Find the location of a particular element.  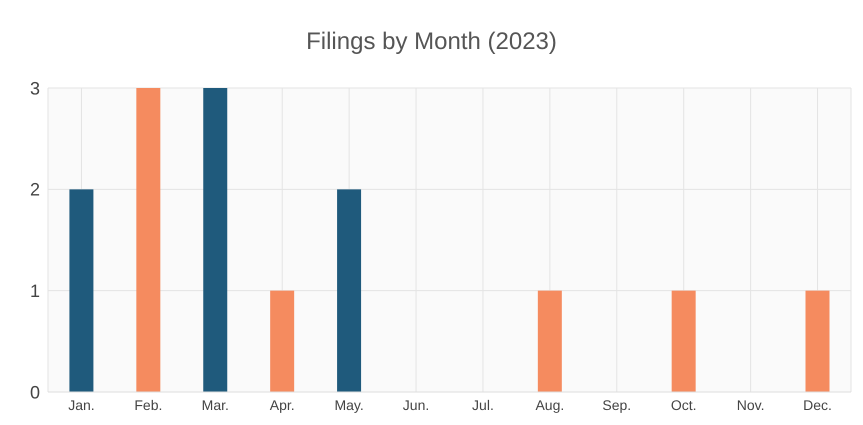

x-tick-label: Mar. is located at coordinates (215, 404).